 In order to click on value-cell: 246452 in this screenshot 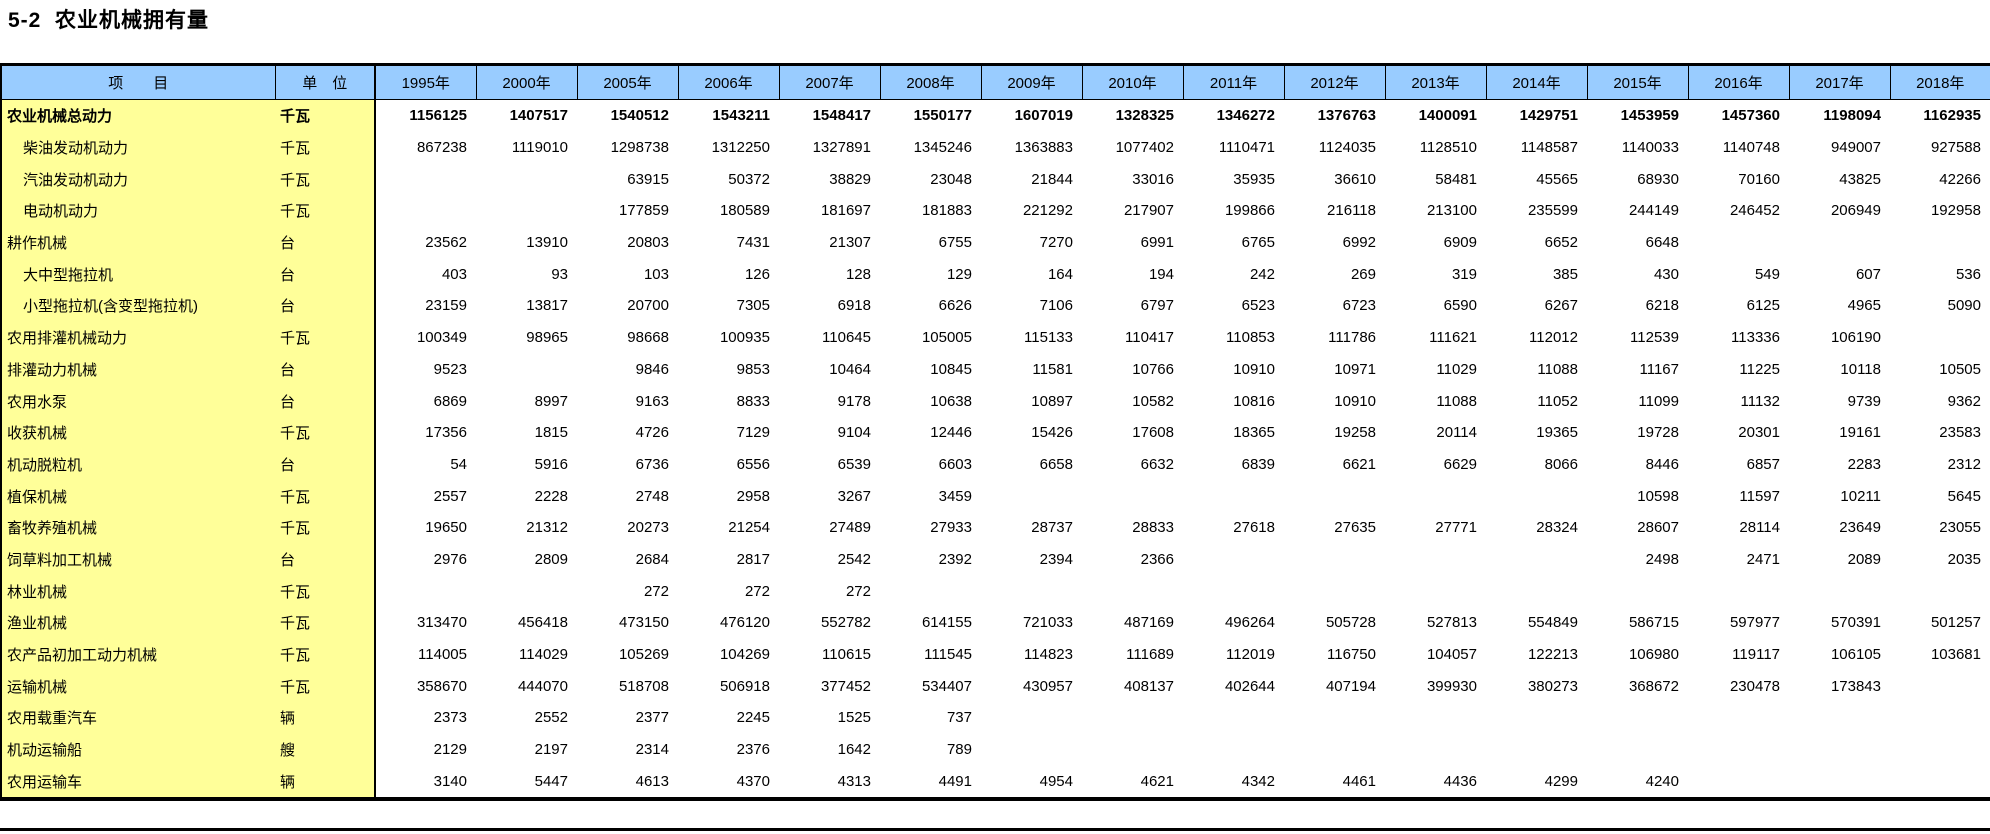, I will do `click(1738, 211)`.